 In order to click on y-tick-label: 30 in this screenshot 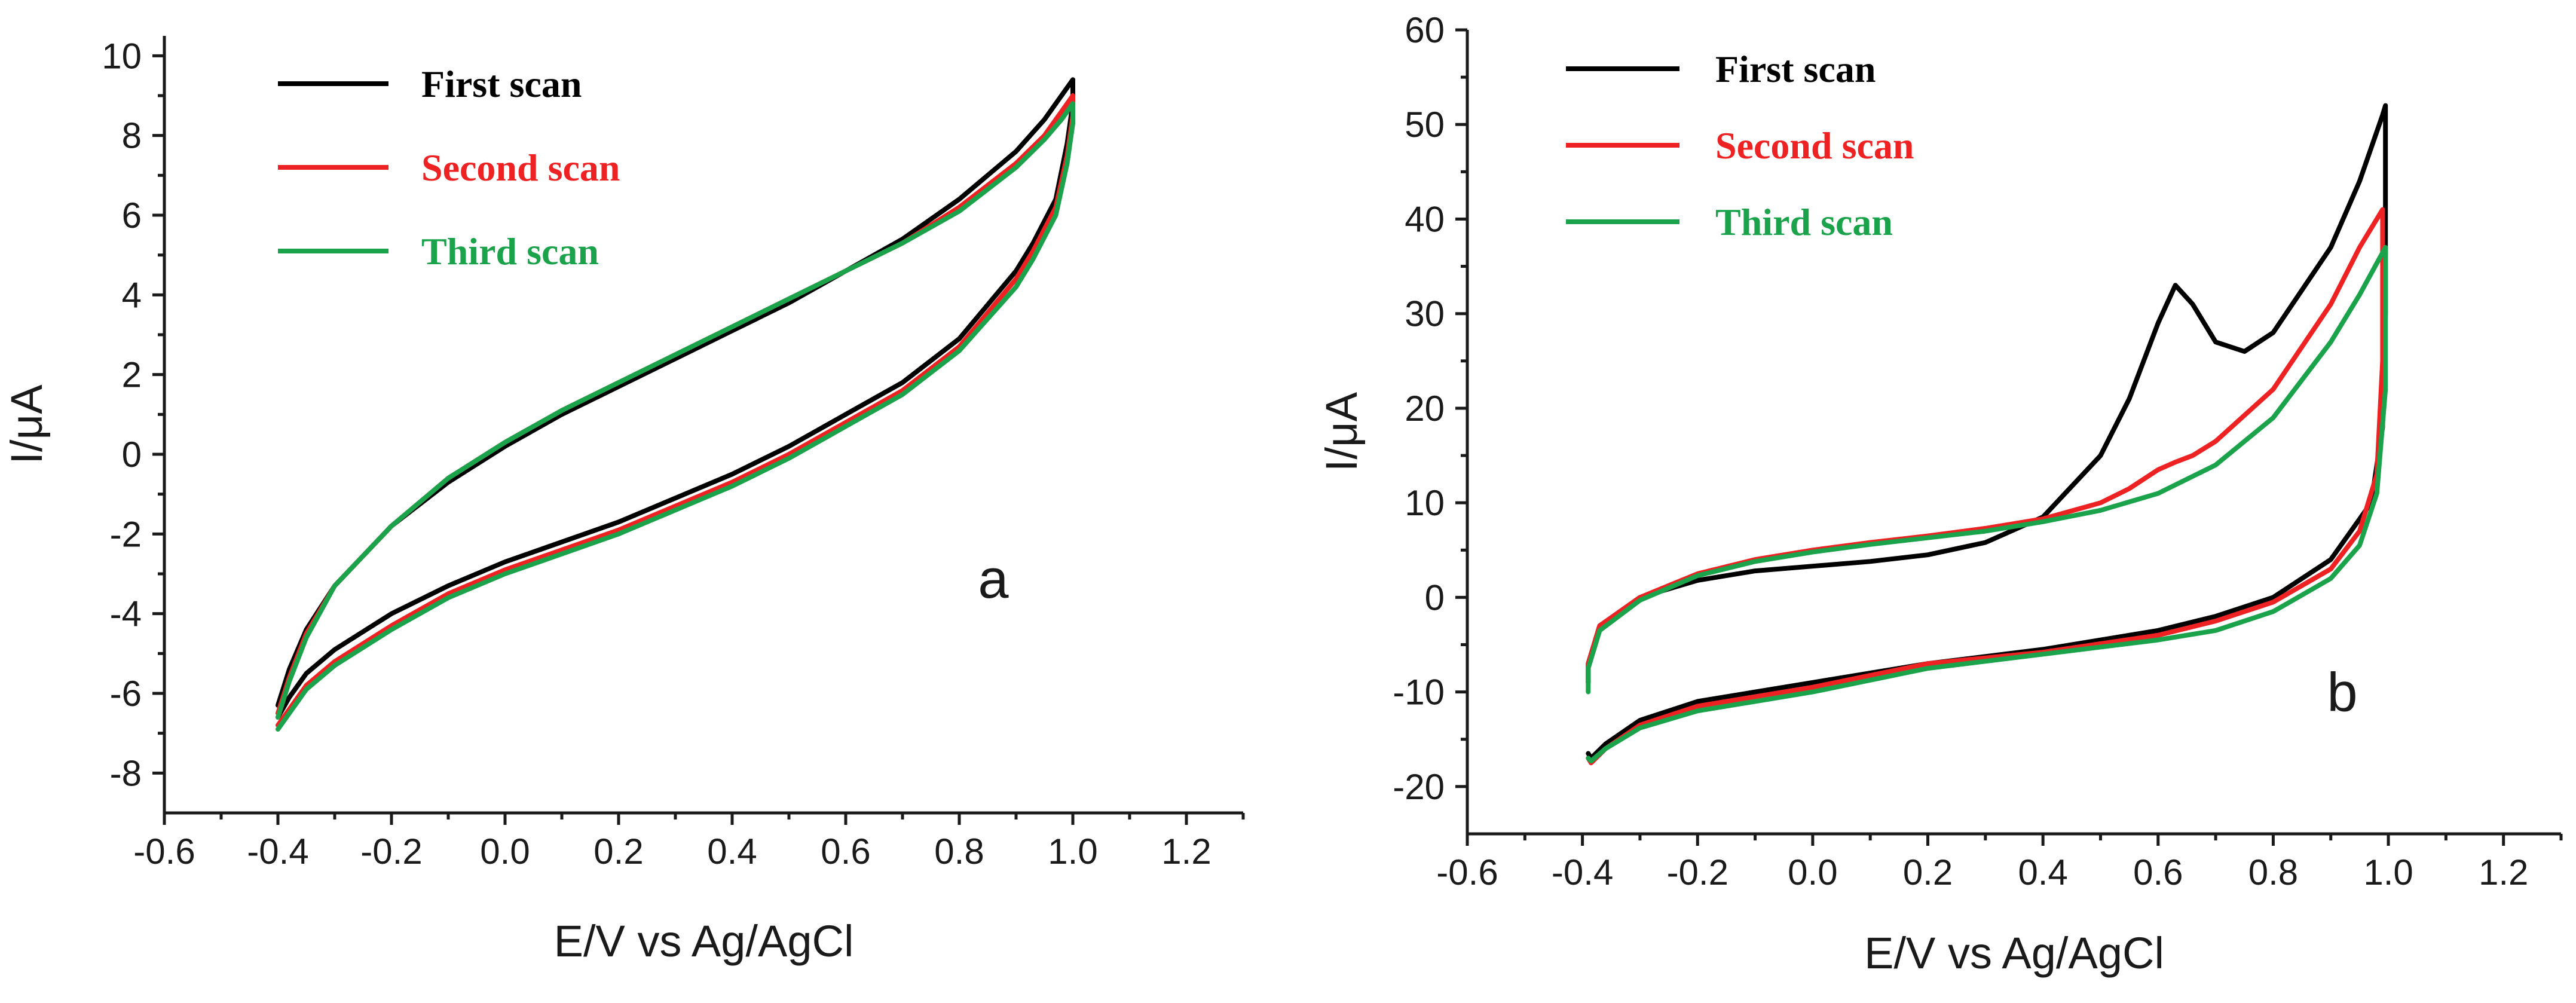, I will do `click(1425, 314)`.